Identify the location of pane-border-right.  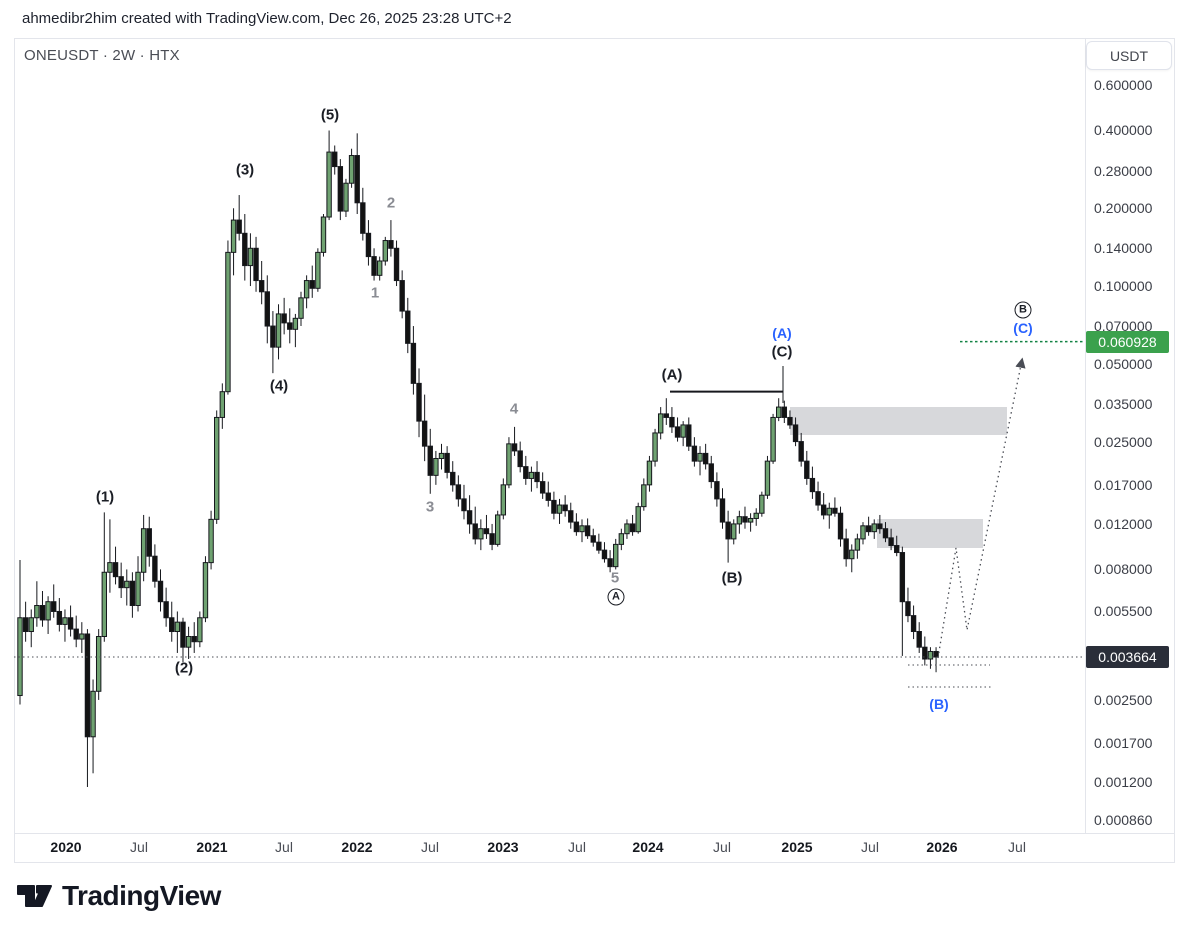
(1174, 450).